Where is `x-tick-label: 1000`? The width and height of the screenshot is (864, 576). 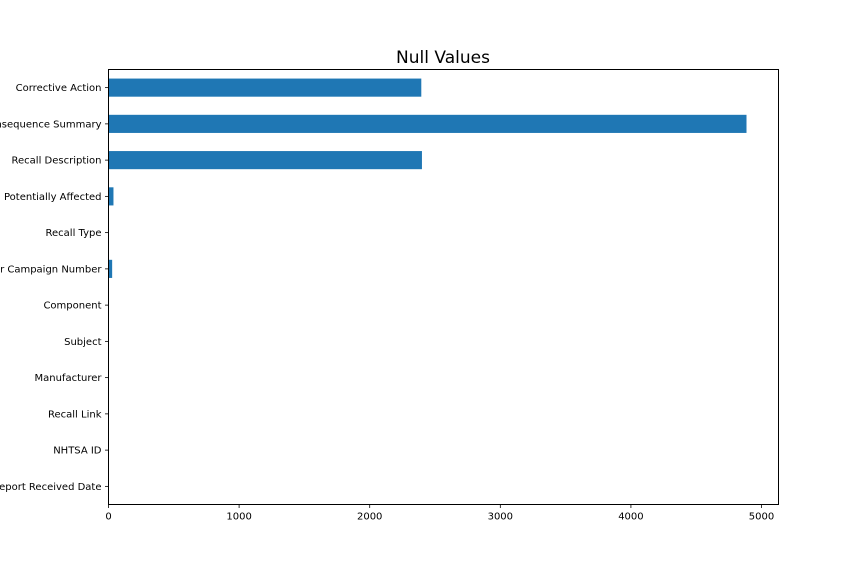 x-tick-label: 1000 is located at coordinates (238, 517).